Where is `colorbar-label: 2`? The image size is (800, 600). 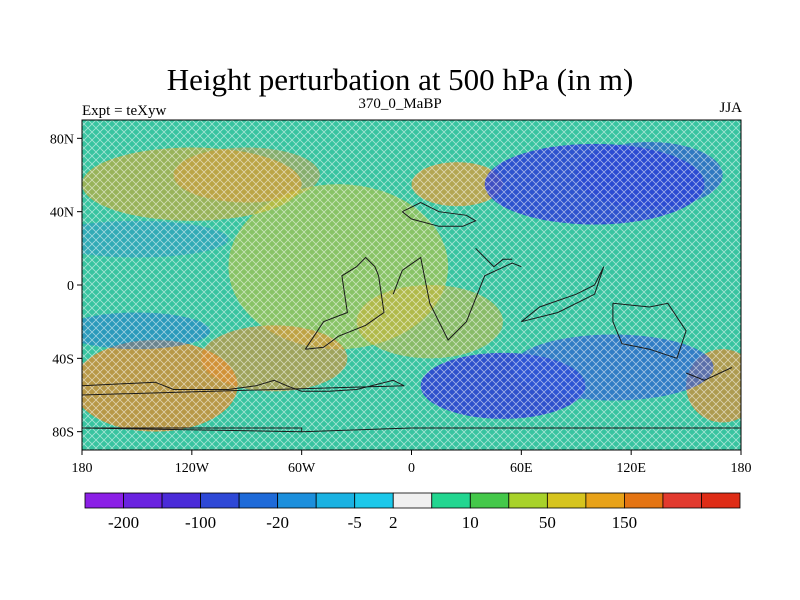 colorbar-label: 2 is located at coordinates (393, 522).